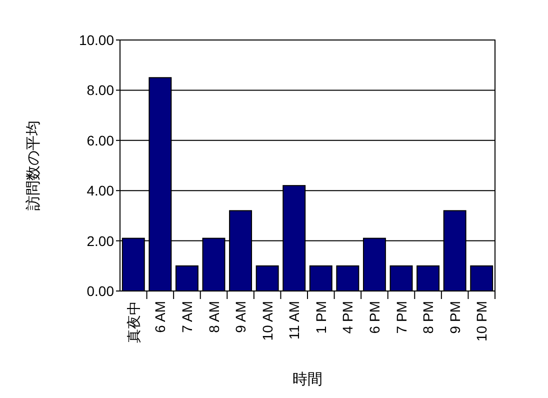  Describe the element at coordinates (214, 317) in the screenshot. I see `x-tick-label: 8 AM` at that location.